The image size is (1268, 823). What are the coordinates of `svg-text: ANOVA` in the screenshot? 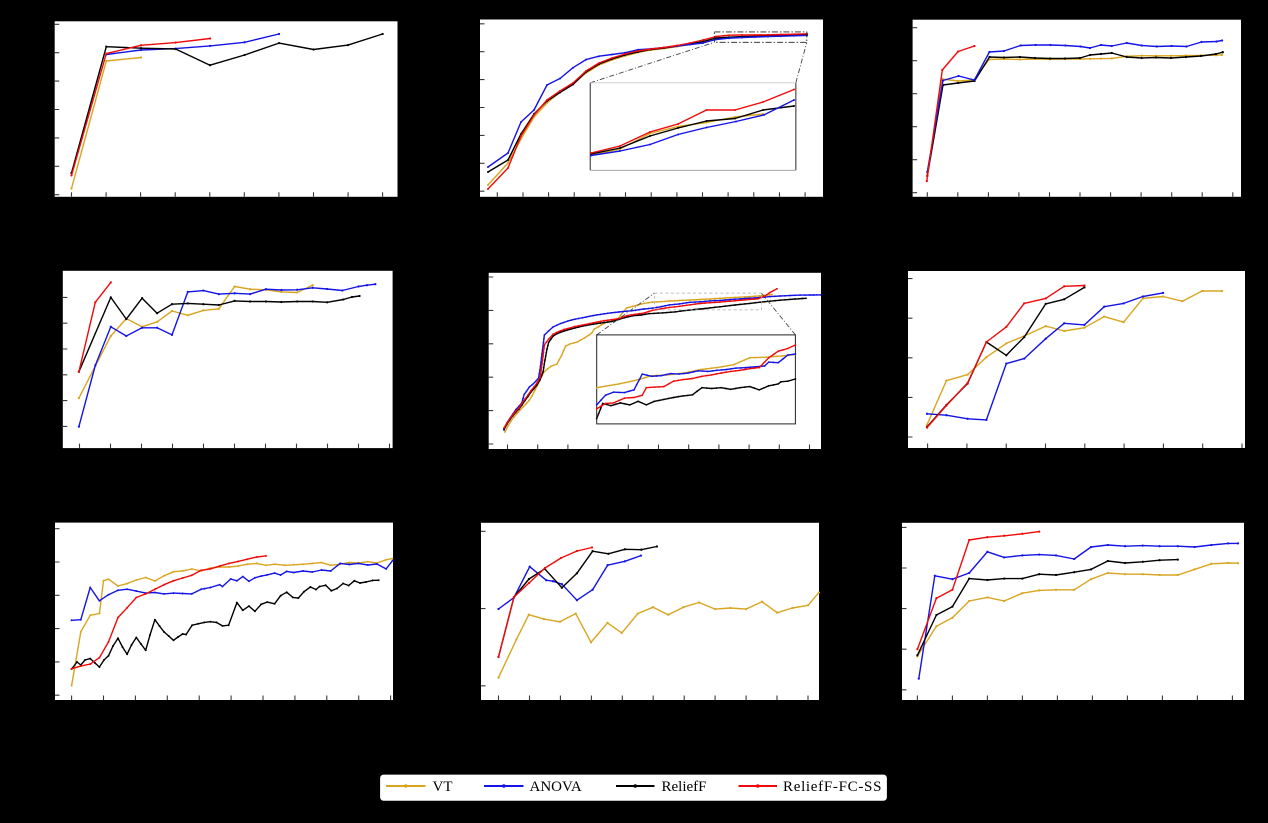 It's located at (556, 787).